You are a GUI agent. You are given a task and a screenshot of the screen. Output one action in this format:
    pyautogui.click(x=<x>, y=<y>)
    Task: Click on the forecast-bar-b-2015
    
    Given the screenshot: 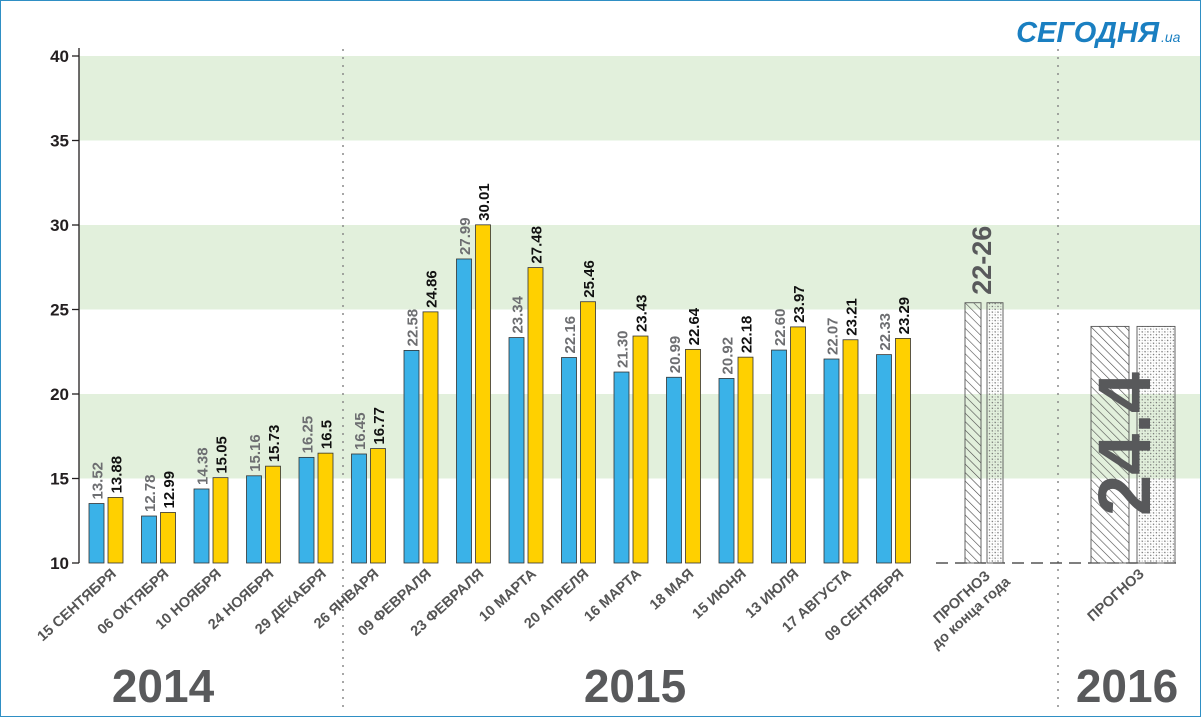 What is the action you would take?
    pyautogui.click(x=995, y=433)
    